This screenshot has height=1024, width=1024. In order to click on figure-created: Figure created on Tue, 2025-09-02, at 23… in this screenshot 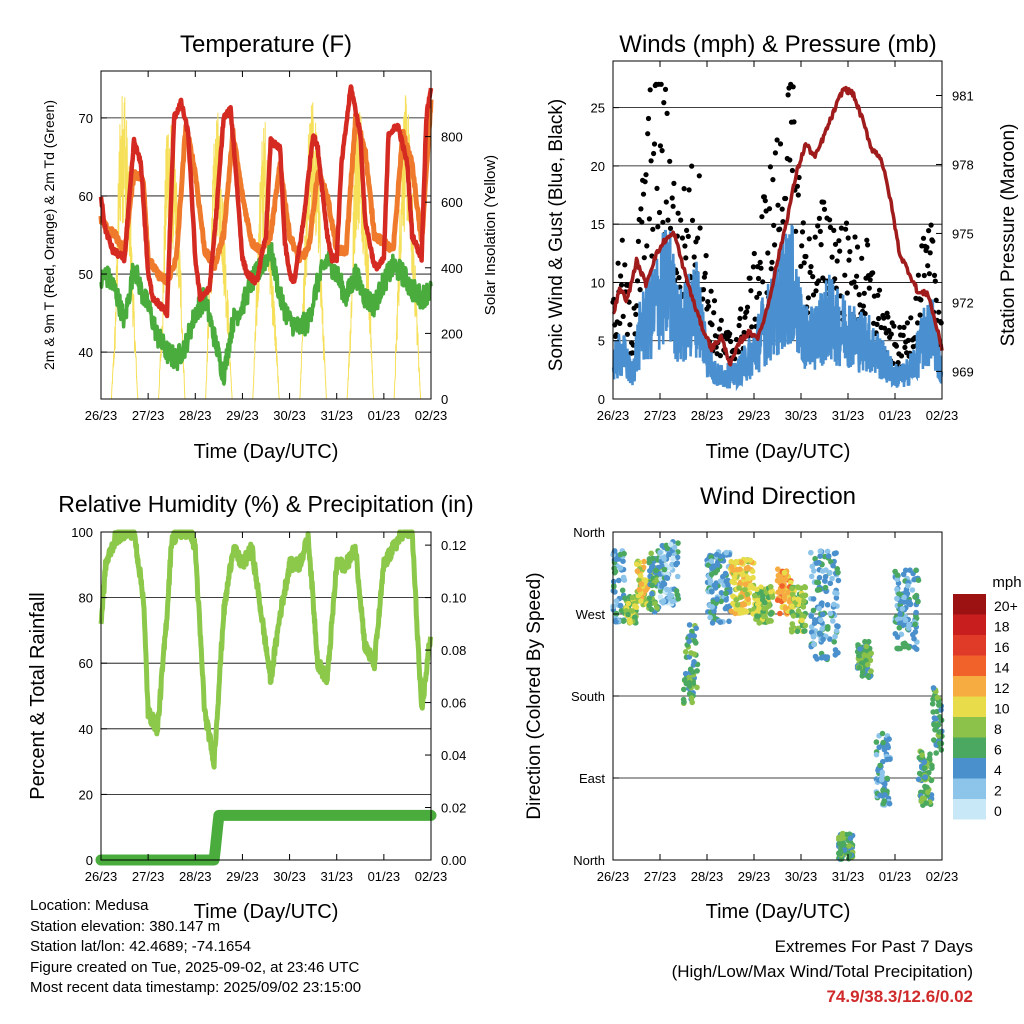, I will do `click(195, 967)`.